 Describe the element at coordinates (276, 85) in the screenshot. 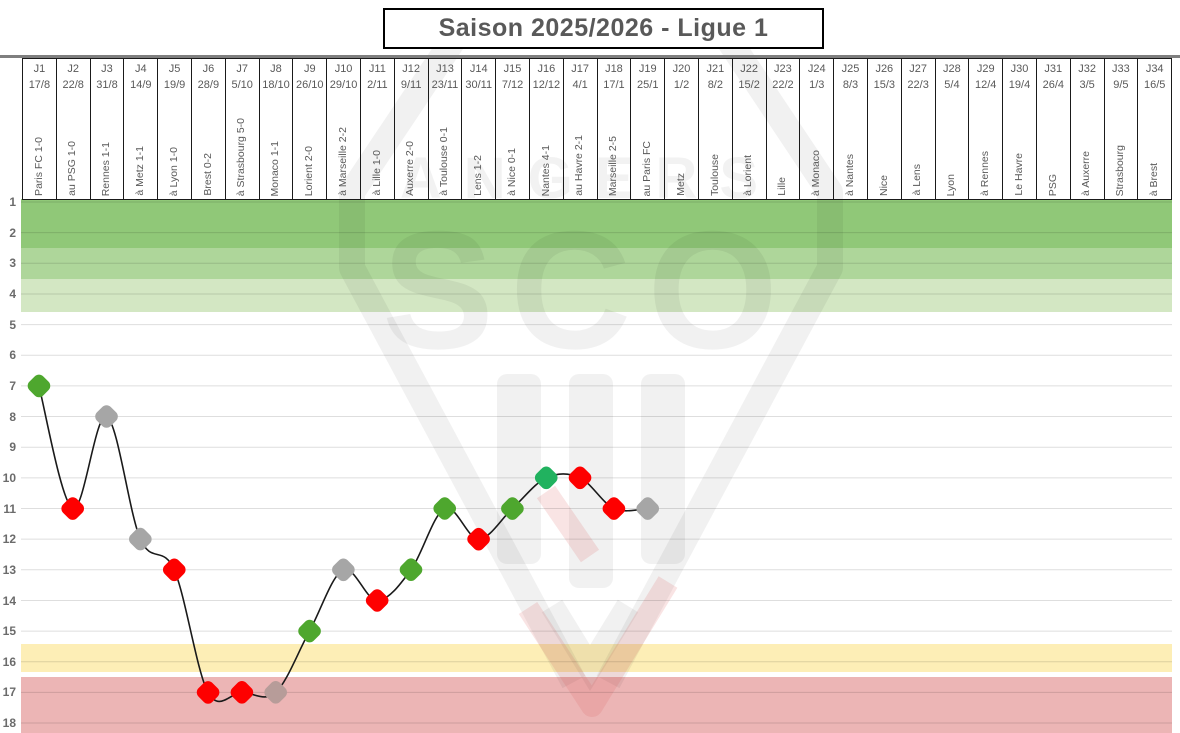

I see `matchday-date: 18/10` at that location.